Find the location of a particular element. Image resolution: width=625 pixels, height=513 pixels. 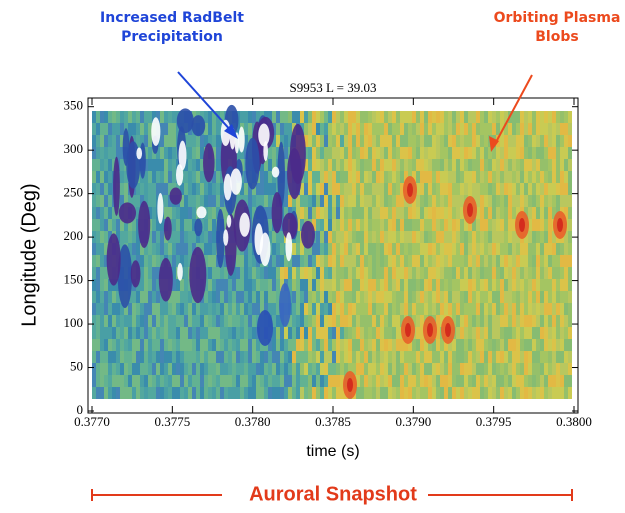

x-tick-label: 0.3785 is located at coordinates (333, 421).